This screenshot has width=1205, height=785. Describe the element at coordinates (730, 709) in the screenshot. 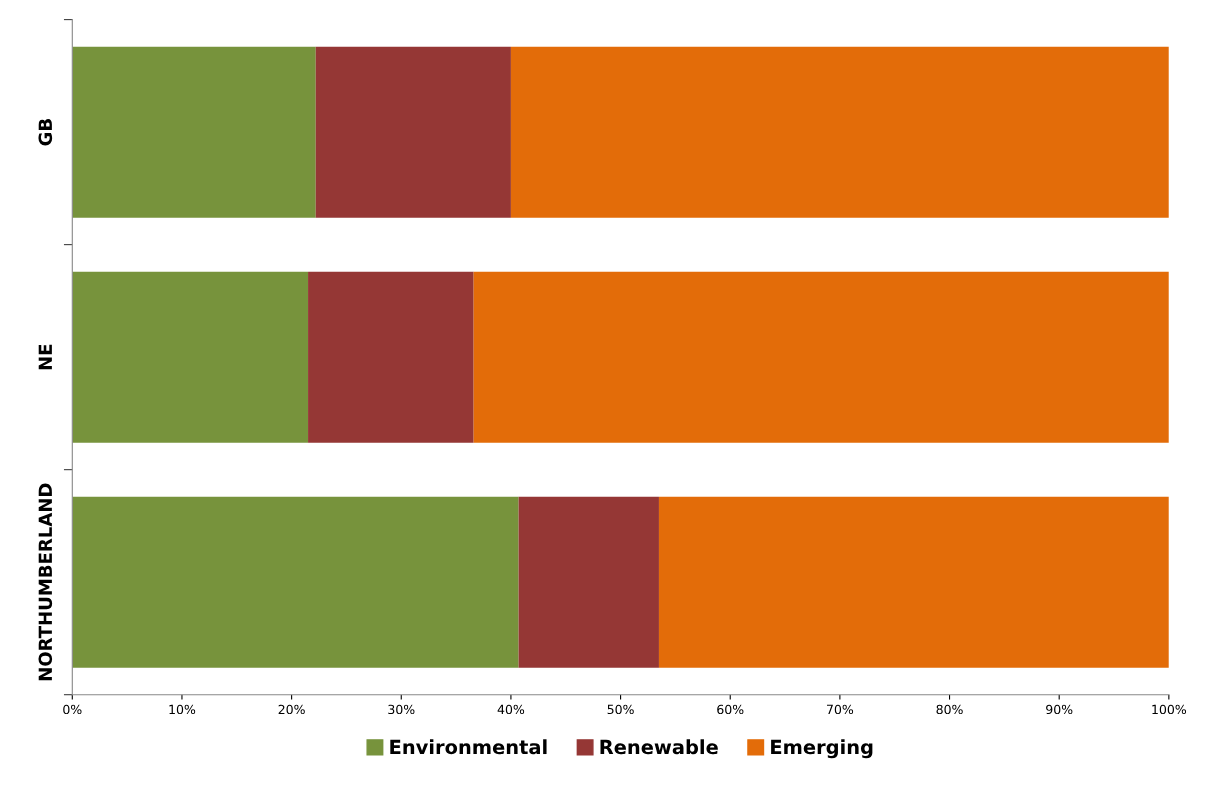

I see `x-tick-label: 60%` at that location.